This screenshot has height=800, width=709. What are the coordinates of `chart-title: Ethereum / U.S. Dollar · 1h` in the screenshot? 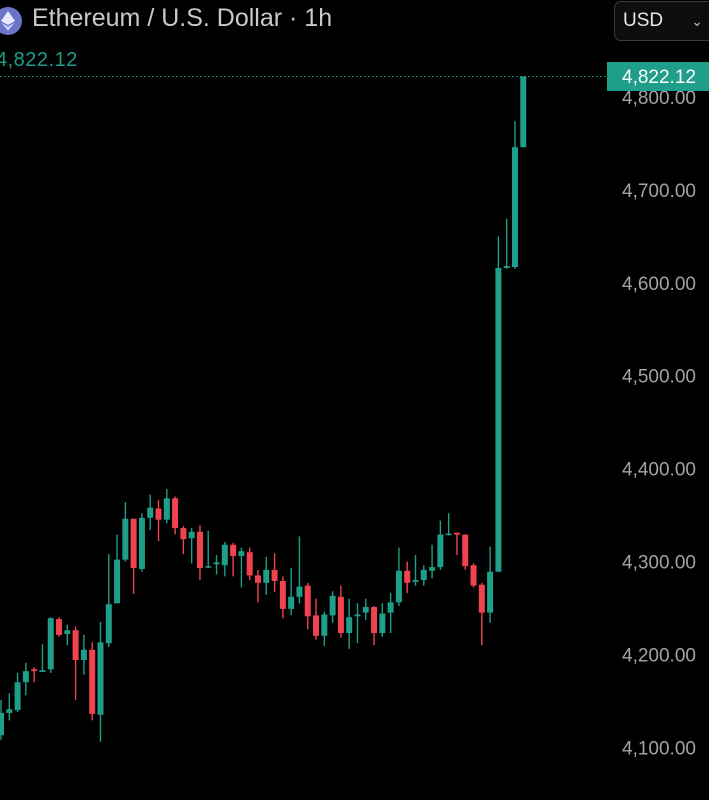 It's located at (182, 18).